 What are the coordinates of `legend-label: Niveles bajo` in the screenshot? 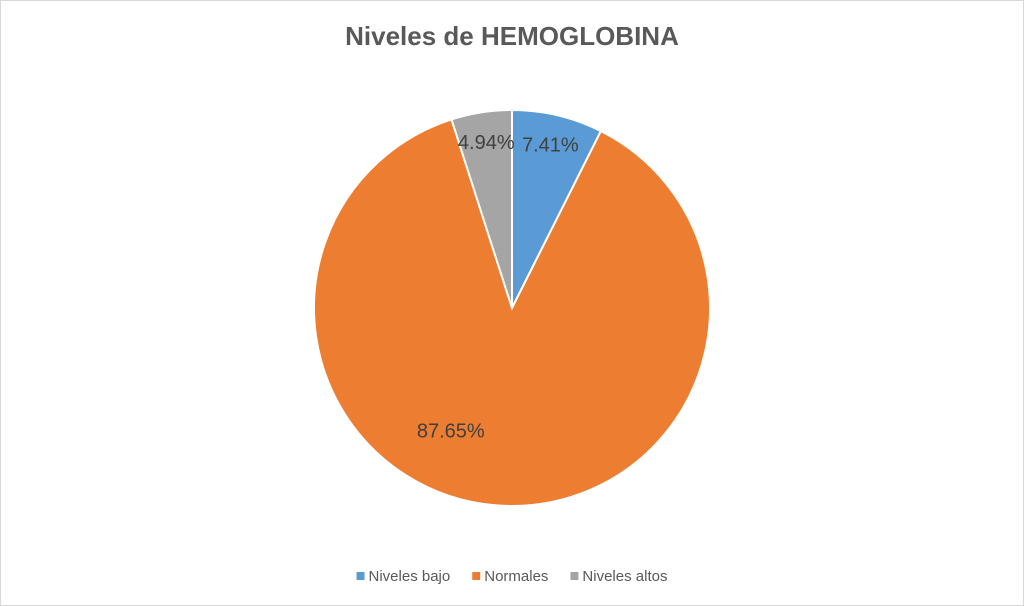 It's located at (410, 576).